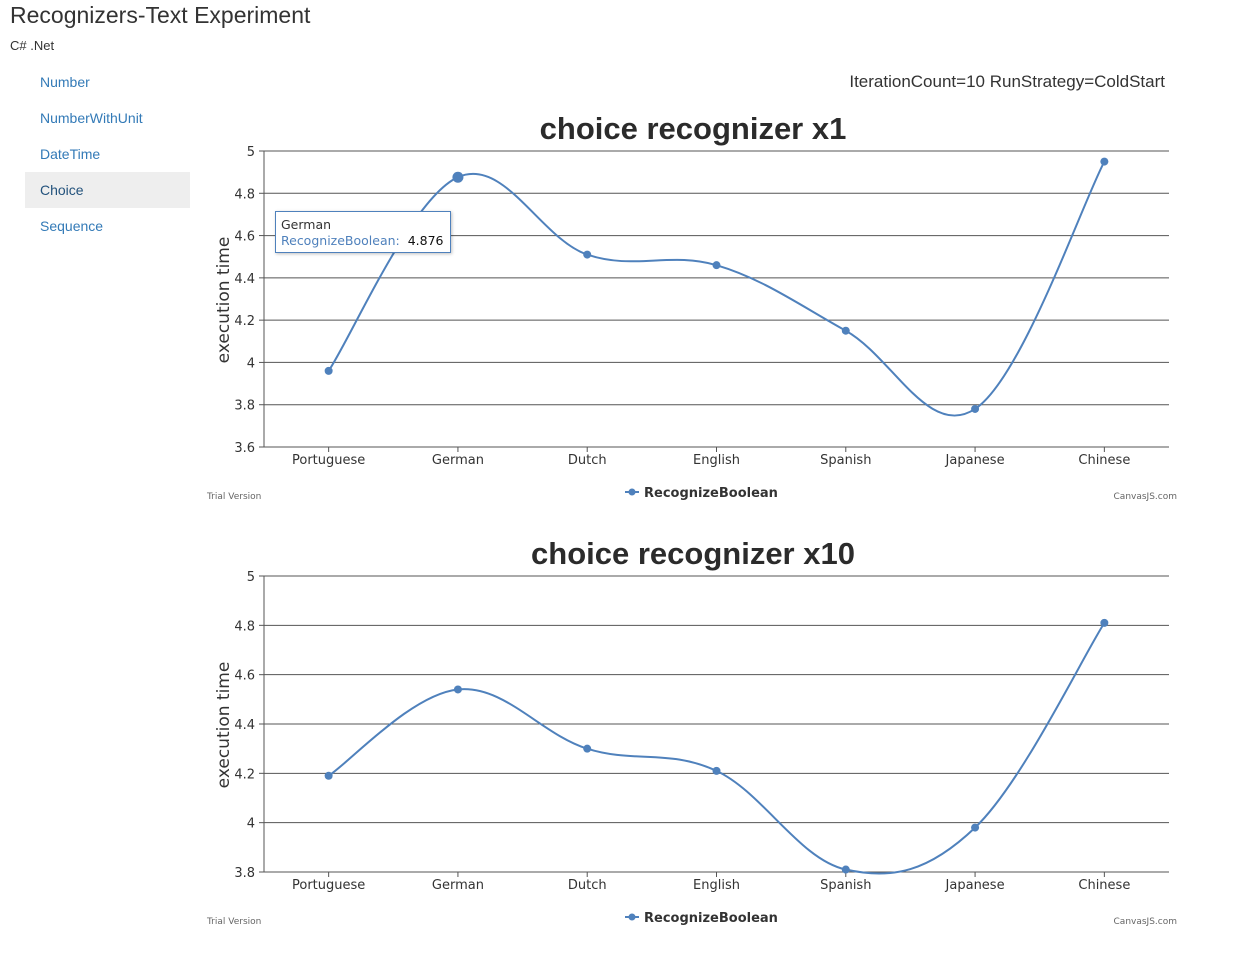 Image resolution: width=1240 pixels, height=960 pixels. I want to click on tooltip: German RecognizeBoolean: 4.876, so click(363, 232).